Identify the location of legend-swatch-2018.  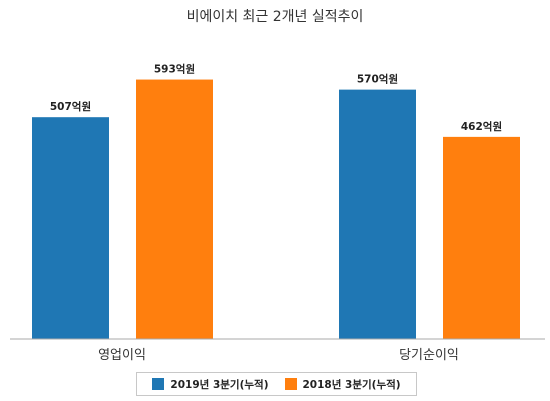
(290, 384).